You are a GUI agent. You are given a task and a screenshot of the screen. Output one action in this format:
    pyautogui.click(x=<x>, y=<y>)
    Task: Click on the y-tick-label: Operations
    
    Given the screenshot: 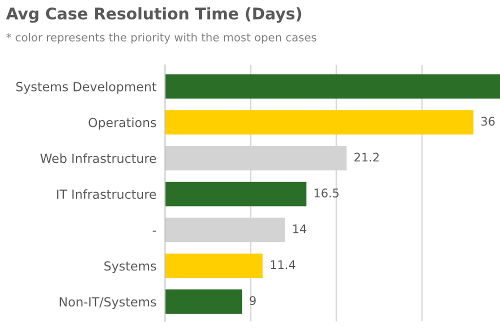 What is the action you would take?
    pyautogui.click(x=122, y=124)
    